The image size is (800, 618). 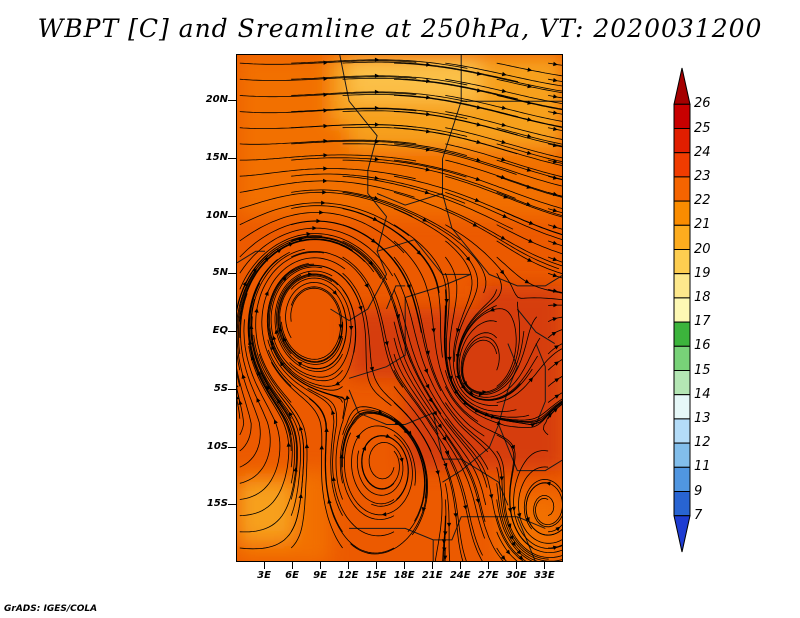 What do you see at coordinates (217, 446) in the screenshot?
I see `lat-tick-label: 10S` at bounding box center [217, 446].